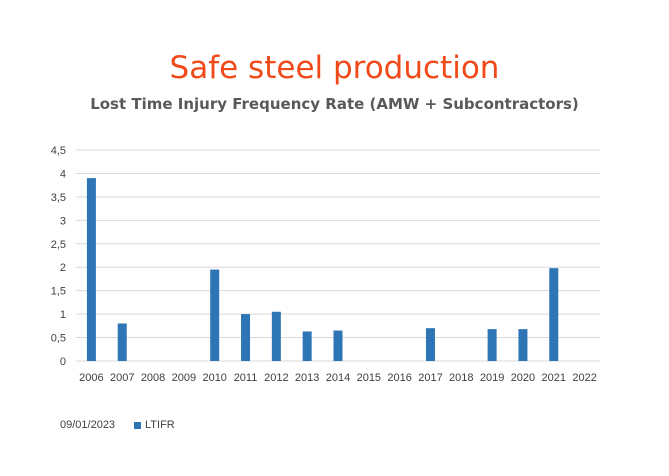 The height and width of the screenshot is (476, 669). Describe the element at coordinates (91, 378) in the screenshot. I see `x-tick-label: 2006` at that location.